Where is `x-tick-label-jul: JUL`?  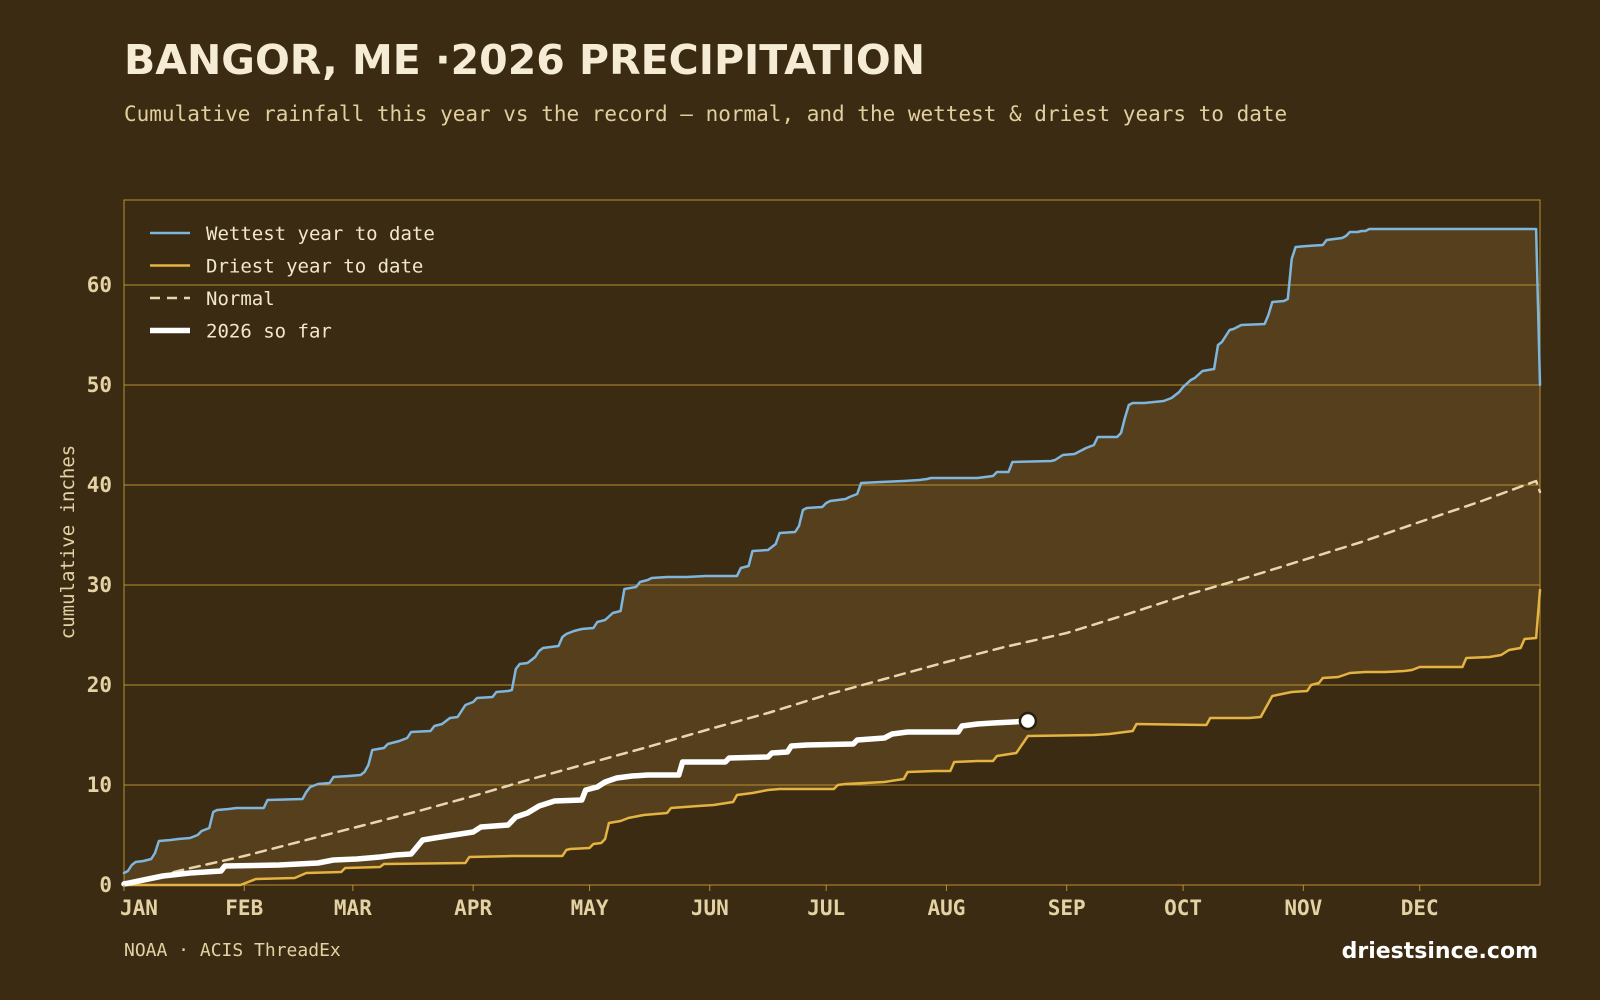
x-tick-label-jul: JUL is located at coordinates (826, 908).